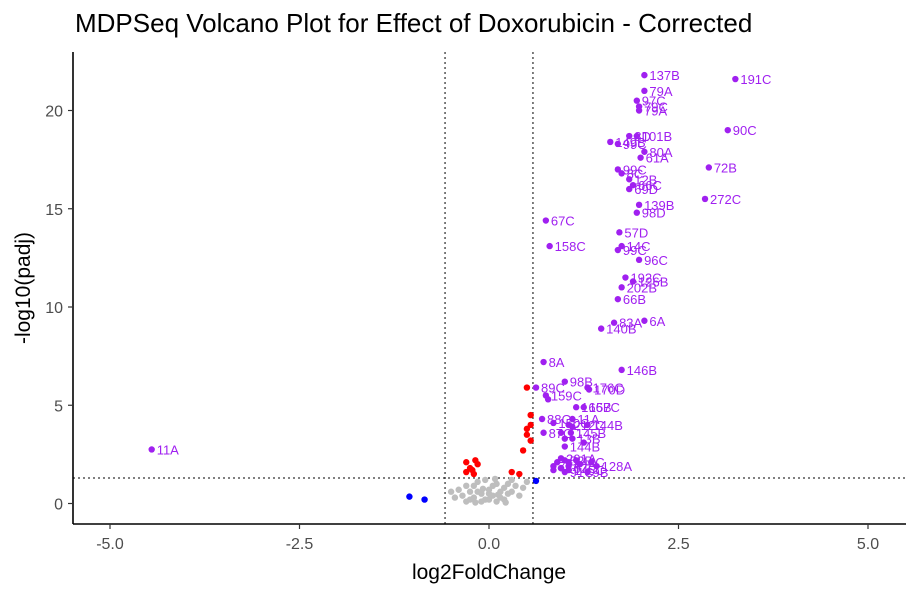 This screenshot has width=918, height=596. Describe the element at coordinates (609, 390) in the screenshot. I see `point-label: 170D` at that location.